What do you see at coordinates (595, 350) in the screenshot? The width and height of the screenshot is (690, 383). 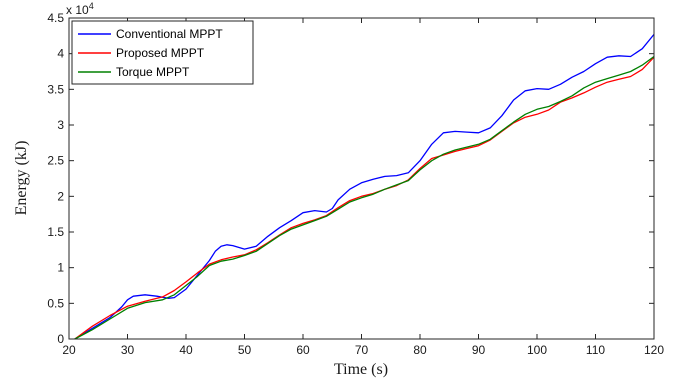 I see `x-tick-label: 110` at bounding box center [595, 350].